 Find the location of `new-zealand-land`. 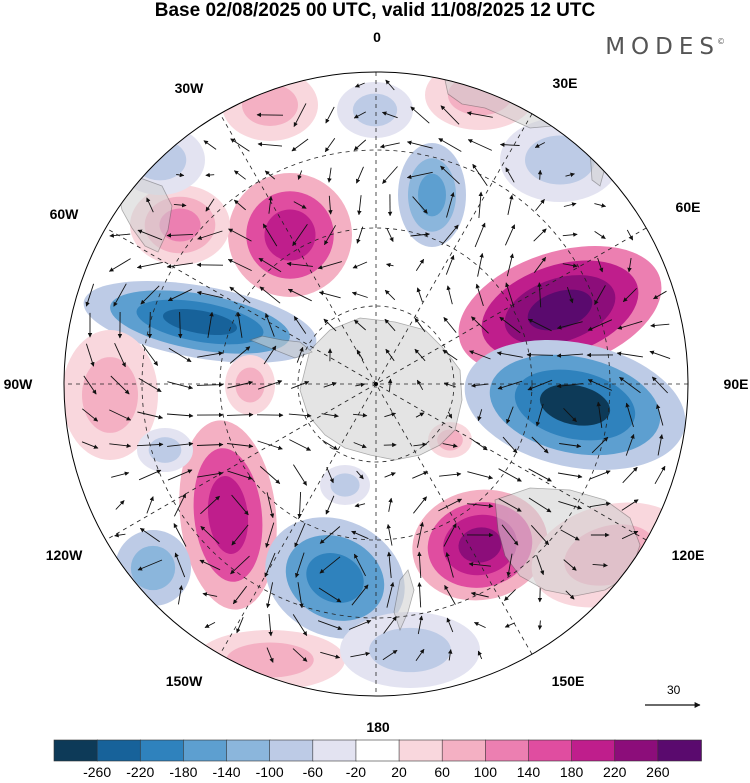

new-zealand-land is located at coordinates (404, 600).